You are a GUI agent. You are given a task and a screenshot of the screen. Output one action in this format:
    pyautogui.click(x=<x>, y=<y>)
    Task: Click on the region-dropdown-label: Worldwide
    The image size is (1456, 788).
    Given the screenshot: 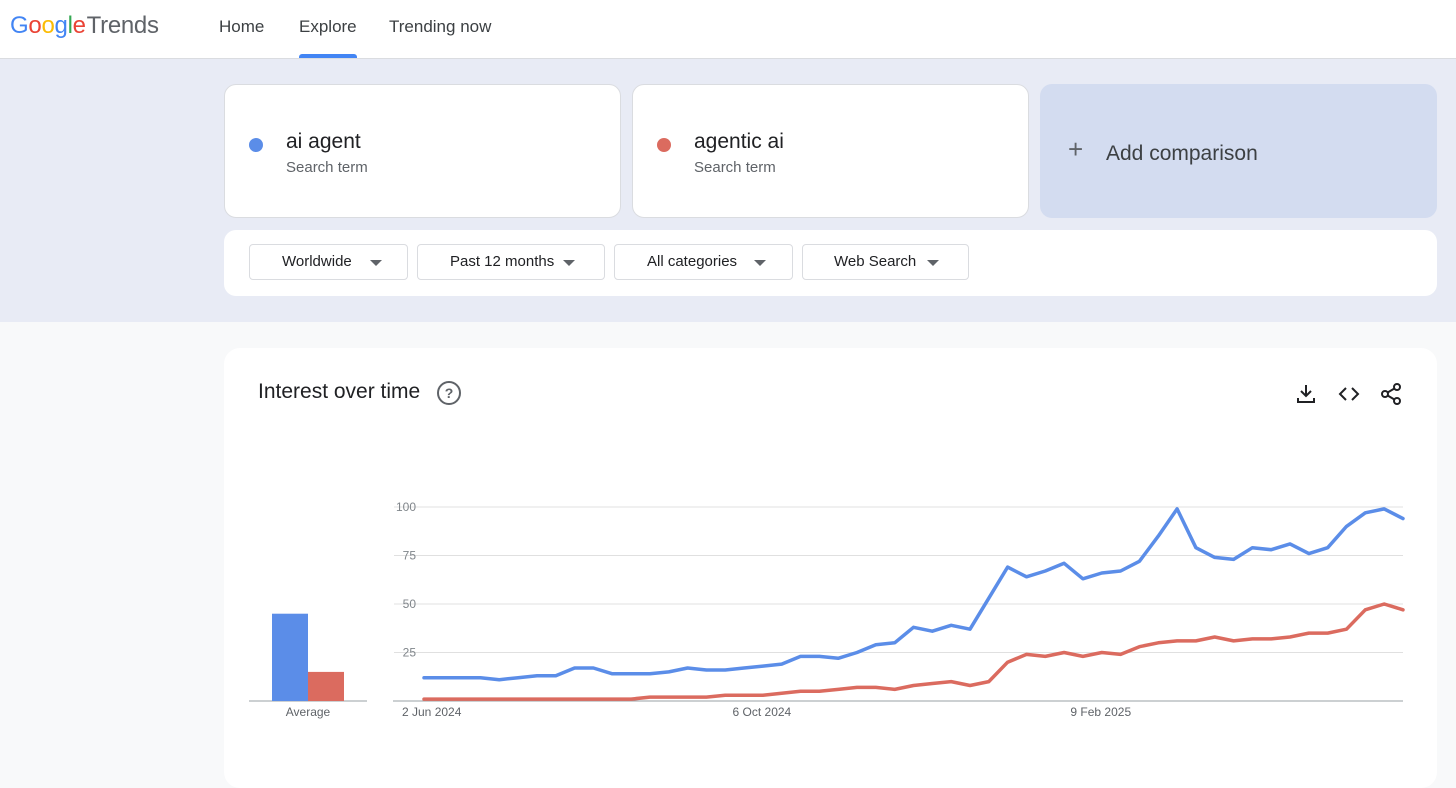 What is the action you would take?
    pyautogui.click(x=317, y=261)
    